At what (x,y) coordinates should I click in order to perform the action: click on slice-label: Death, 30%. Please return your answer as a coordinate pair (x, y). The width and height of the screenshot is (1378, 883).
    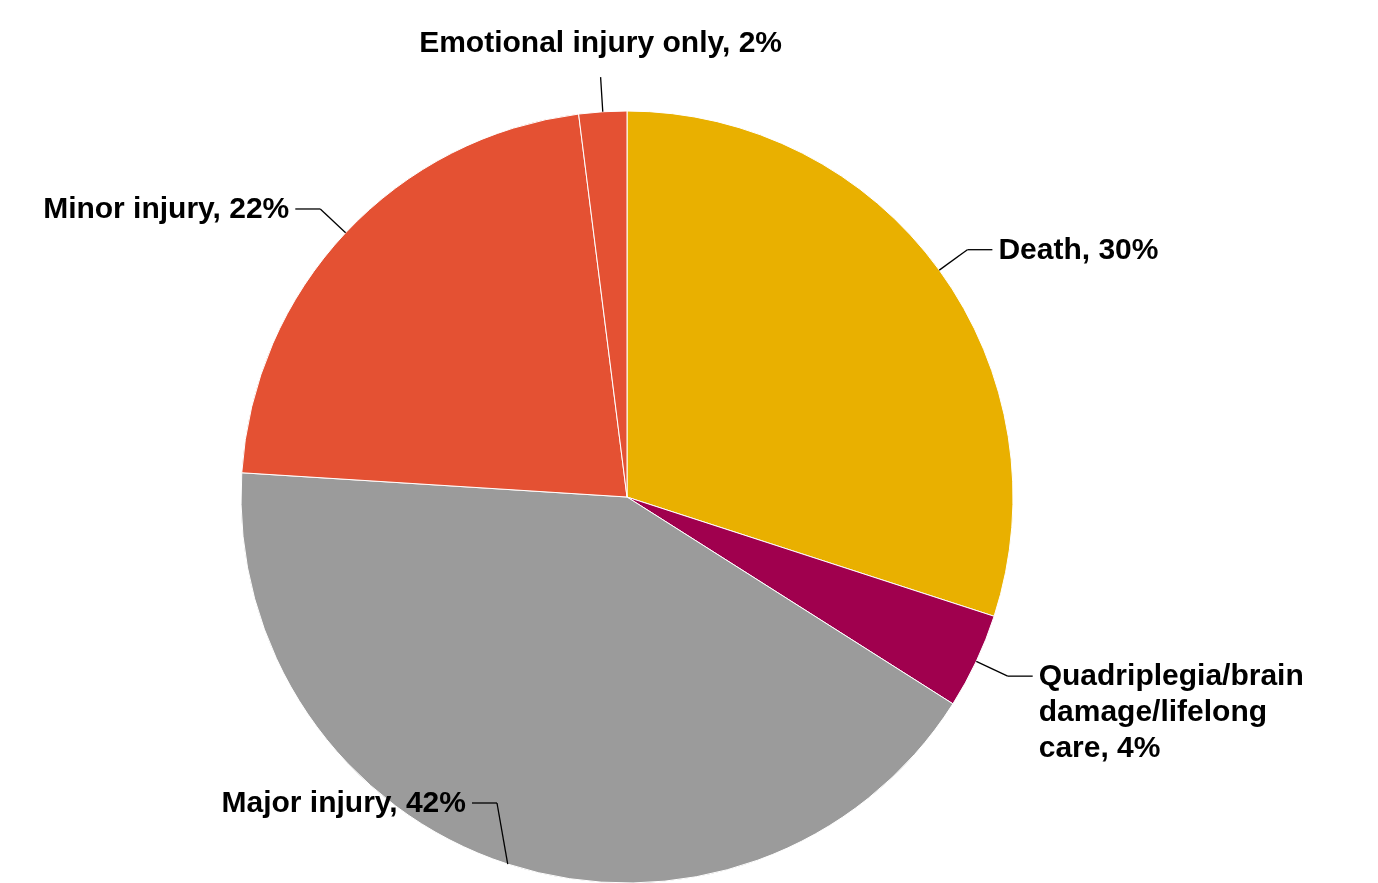
    Looking at the image, I should click on (1078, 248).